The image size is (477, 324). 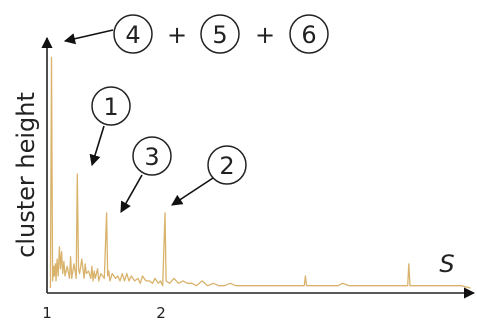 I want to click on x-tick-label-2: 2, so click(x=161, y=313).